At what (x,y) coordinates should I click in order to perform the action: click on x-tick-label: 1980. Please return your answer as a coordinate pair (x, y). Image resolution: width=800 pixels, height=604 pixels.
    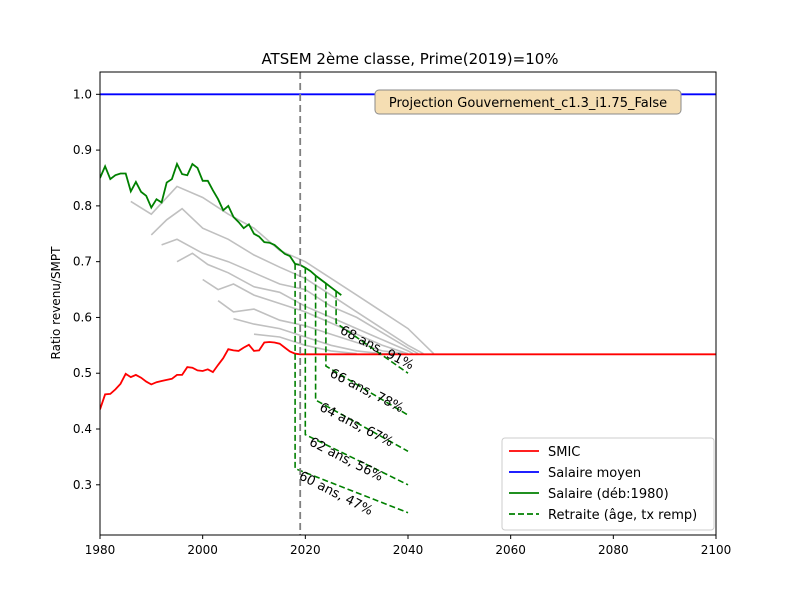
    Looking at the image, I should click on (100, 550).